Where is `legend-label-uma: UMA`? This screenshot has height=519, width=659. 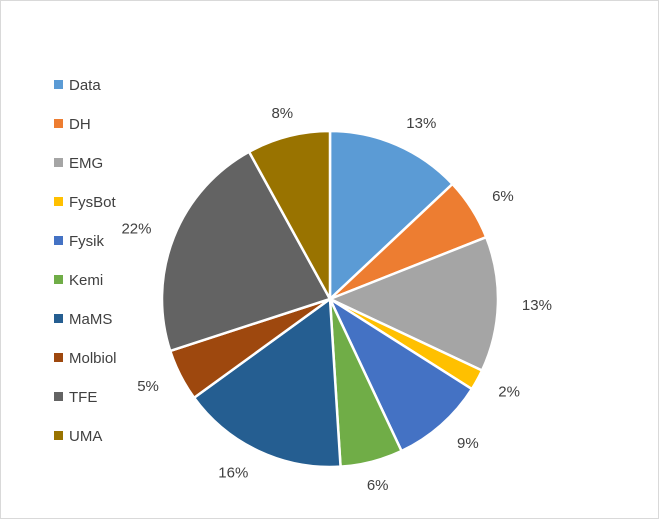
legend-label-uma: UMA is located at coordinates (85, 436).